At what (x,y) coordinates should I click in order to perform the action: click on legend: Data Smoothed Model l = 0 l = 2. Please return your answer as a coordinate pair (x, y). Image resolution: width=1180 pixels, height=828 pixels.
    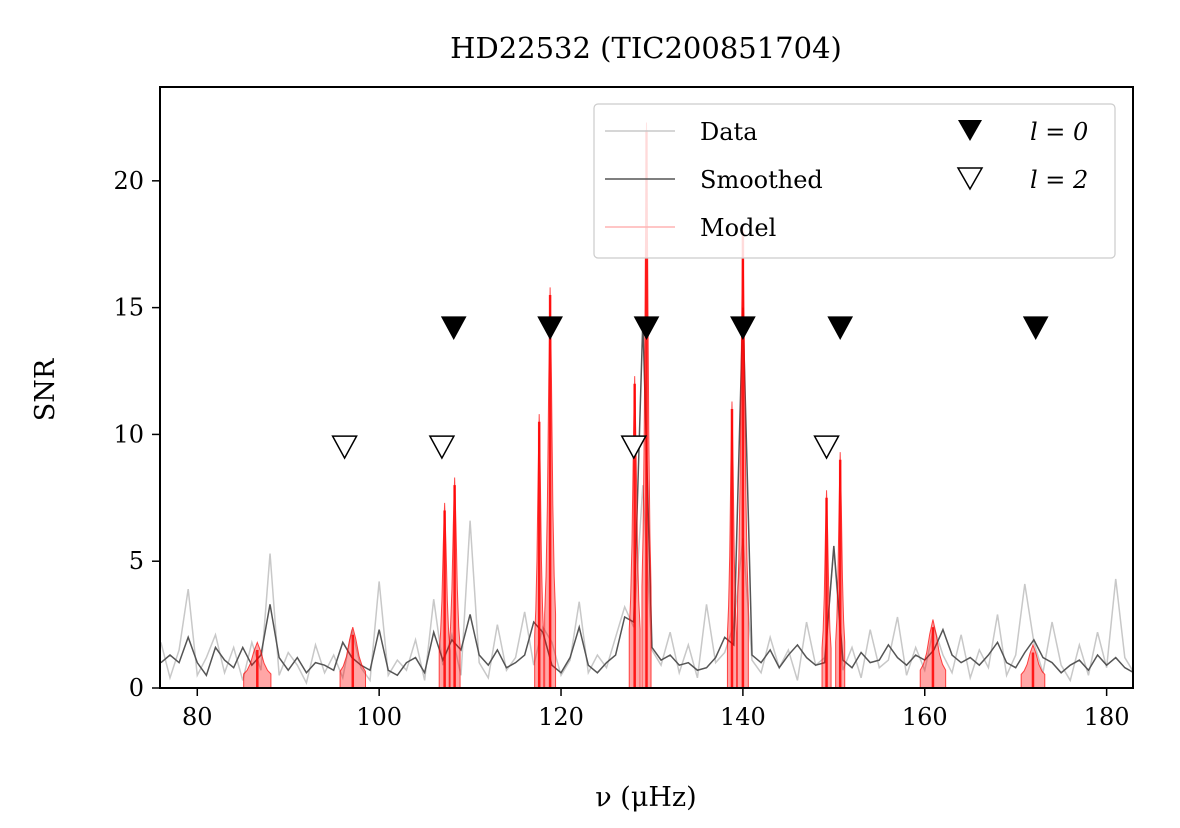
    Looking at the image, I should click on (854, 181).